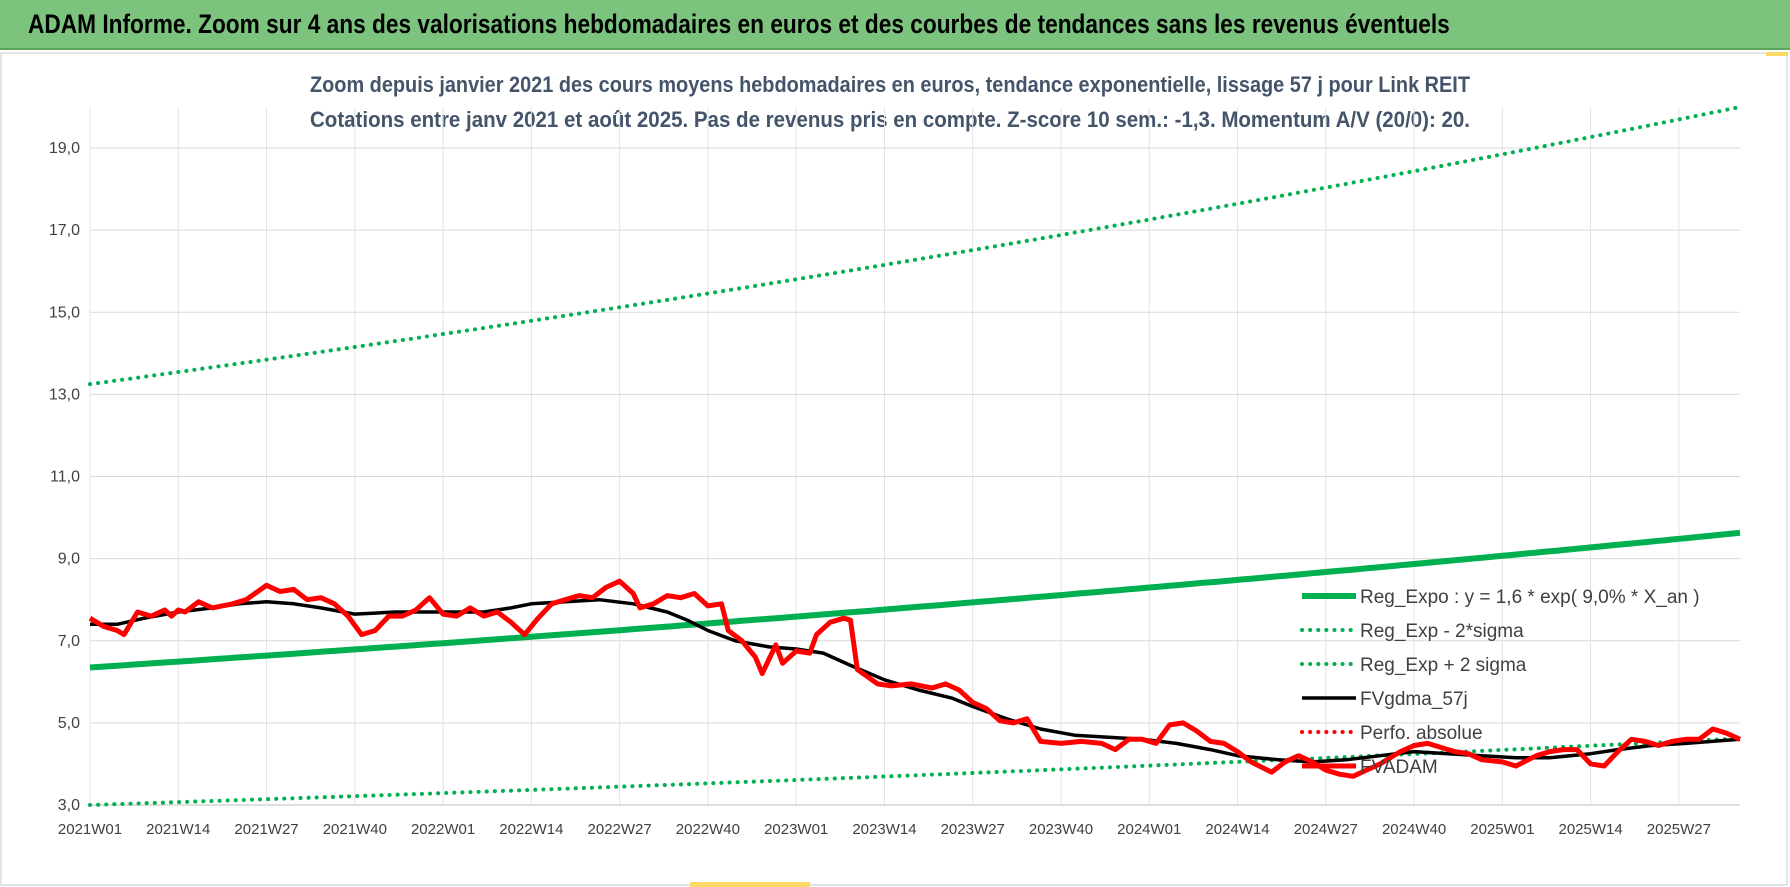 Image resolution: width=1790 pixels, height=887 pixels. Describe the element at coordinates (796, 829) in the screenshot. I see `x-tick-label: 2023W01` at that location.